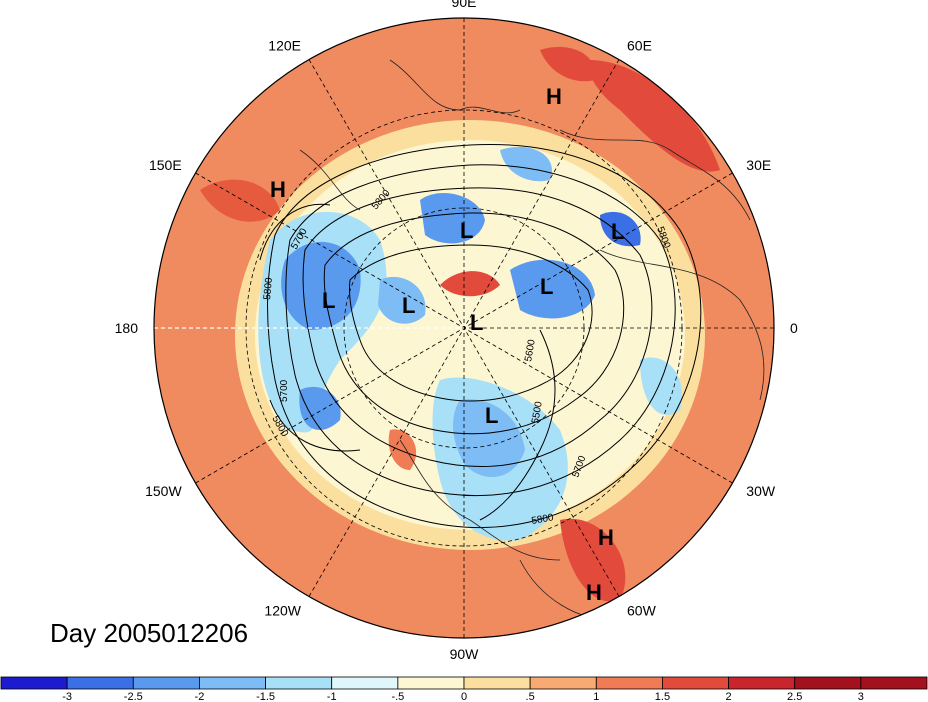 The width and height of the screenshot is (928, 702). I want to click on colorbar-tick-label: -1, so click(332, 696).